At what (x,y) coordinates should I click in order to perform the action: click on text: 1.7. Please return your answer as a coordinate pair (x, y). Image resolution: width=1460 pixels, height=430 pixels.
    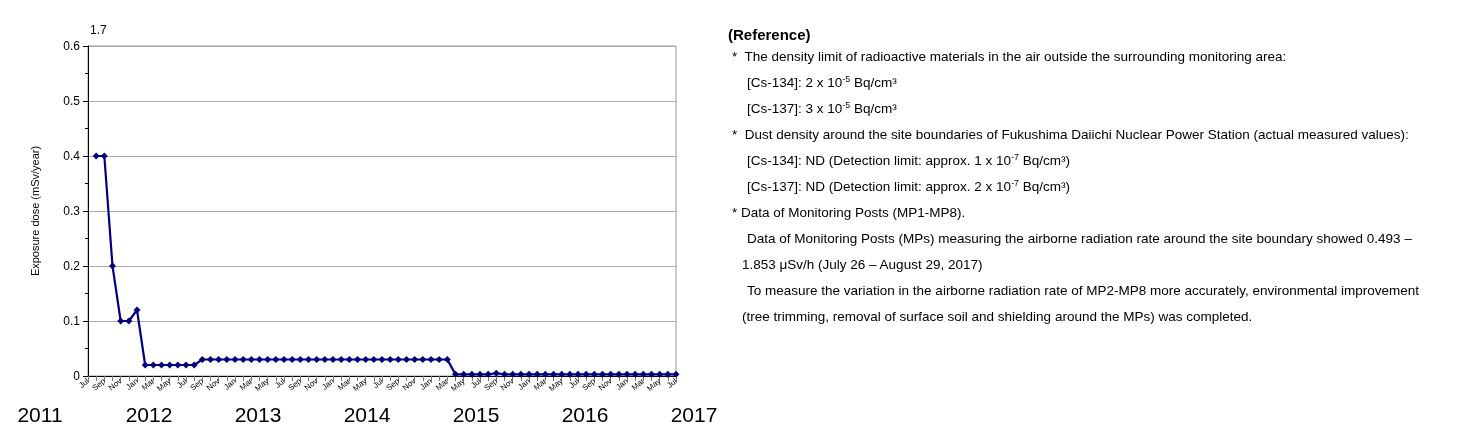
    Looking at the image, I should click on (99, 30).